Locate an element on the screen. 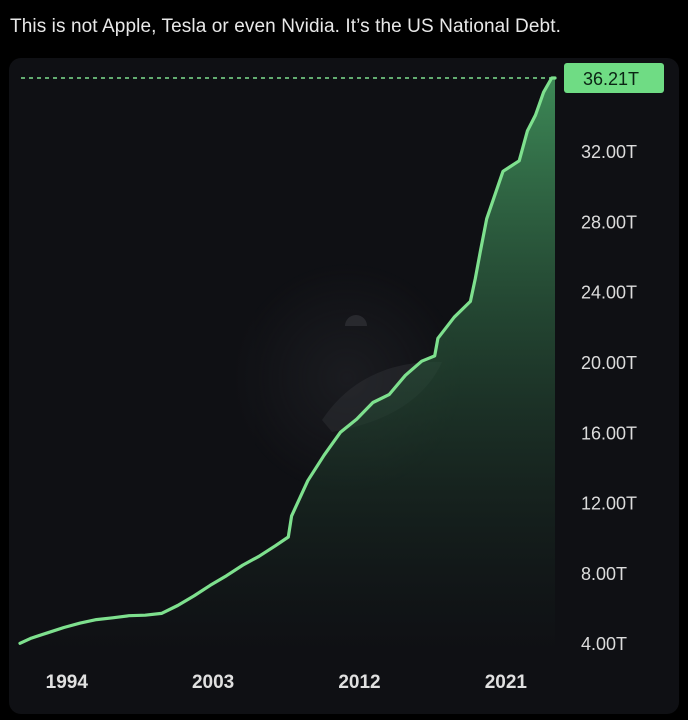  y-tick-label: 16.00T is located at coordinates (609, 433).